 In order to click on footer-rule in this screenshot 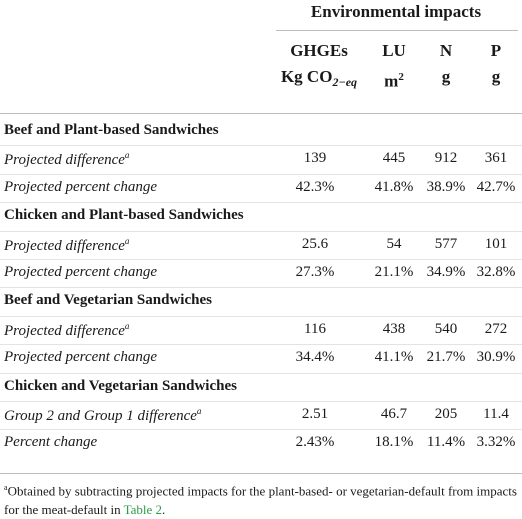, I will do `click(261, 473)`.